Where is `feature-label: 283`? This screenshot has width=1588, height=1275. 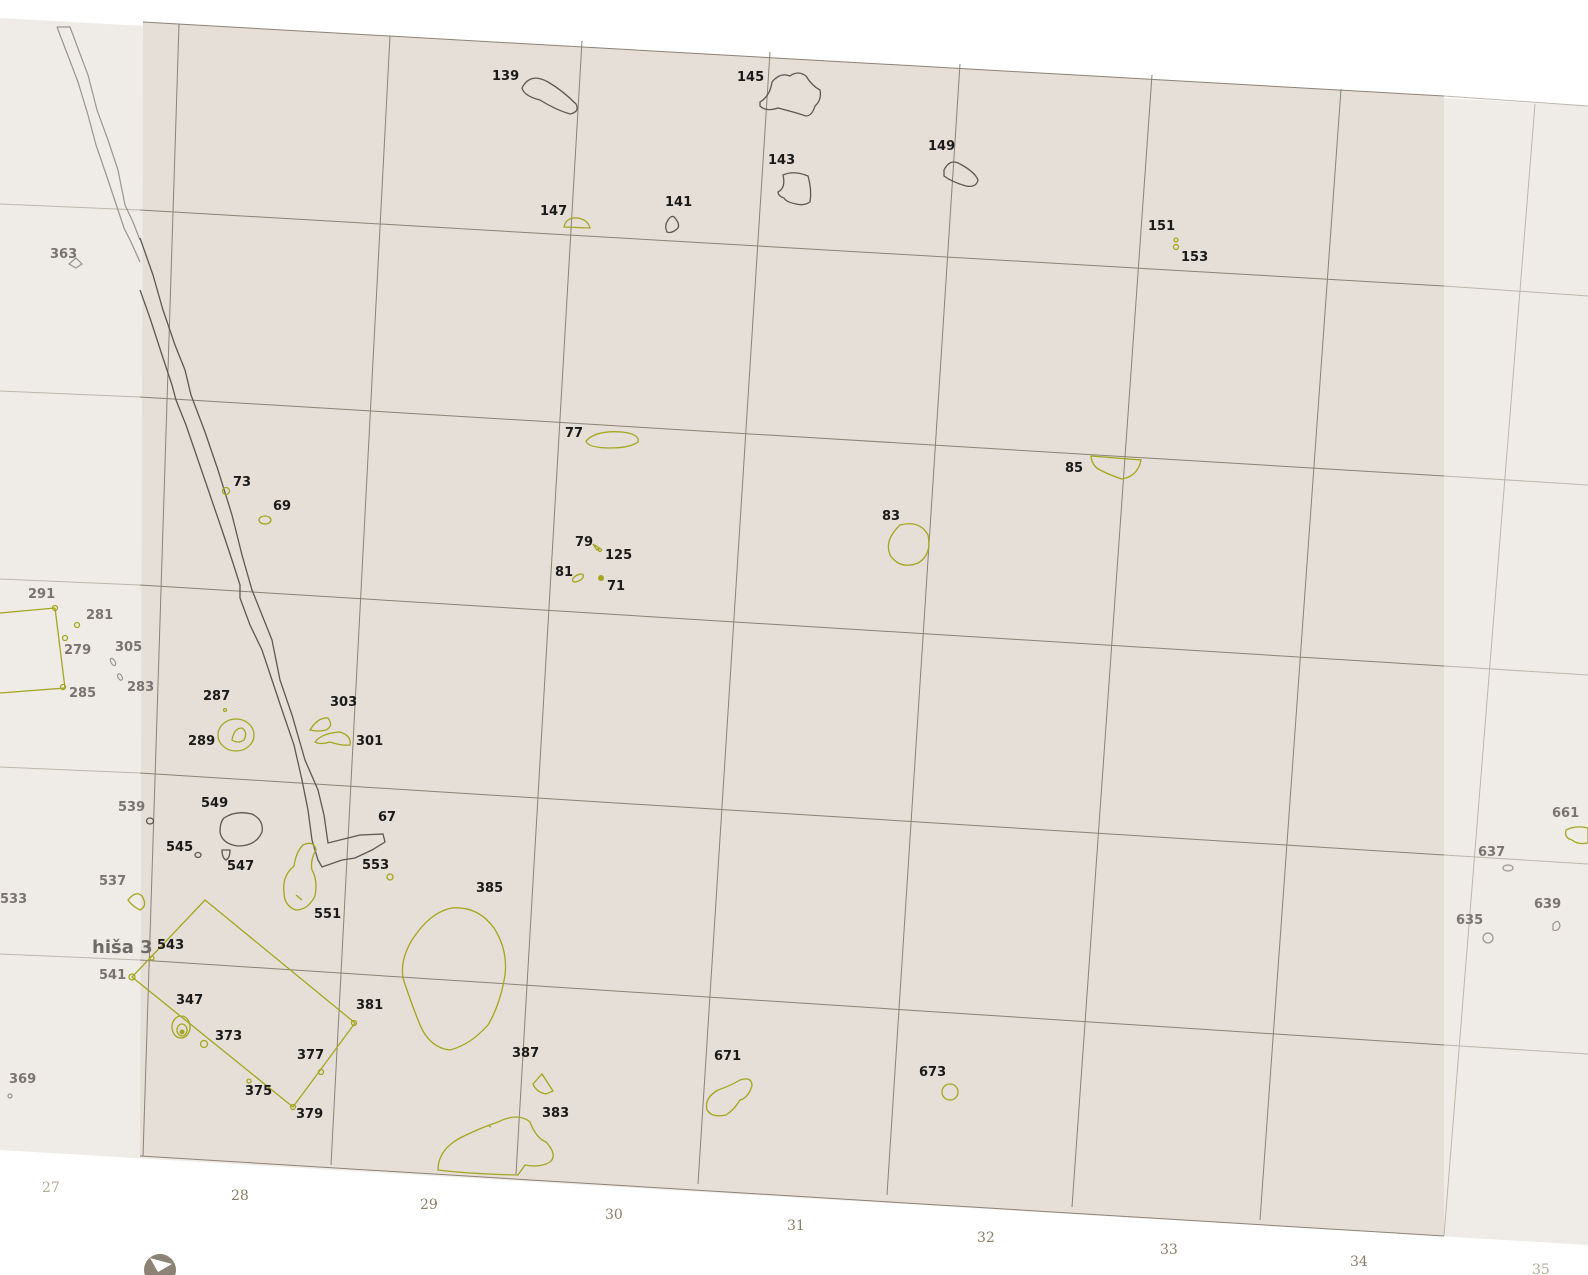
feature-label: 283 is located at coordinates (140, 687).